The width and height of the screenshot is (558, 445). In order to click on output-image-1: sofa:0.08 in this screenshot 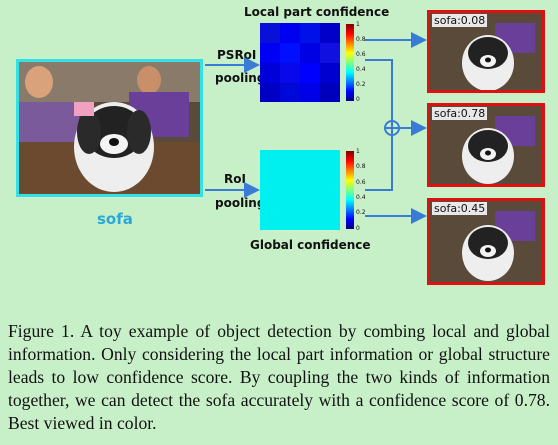, I will do `click(486, 51)`.